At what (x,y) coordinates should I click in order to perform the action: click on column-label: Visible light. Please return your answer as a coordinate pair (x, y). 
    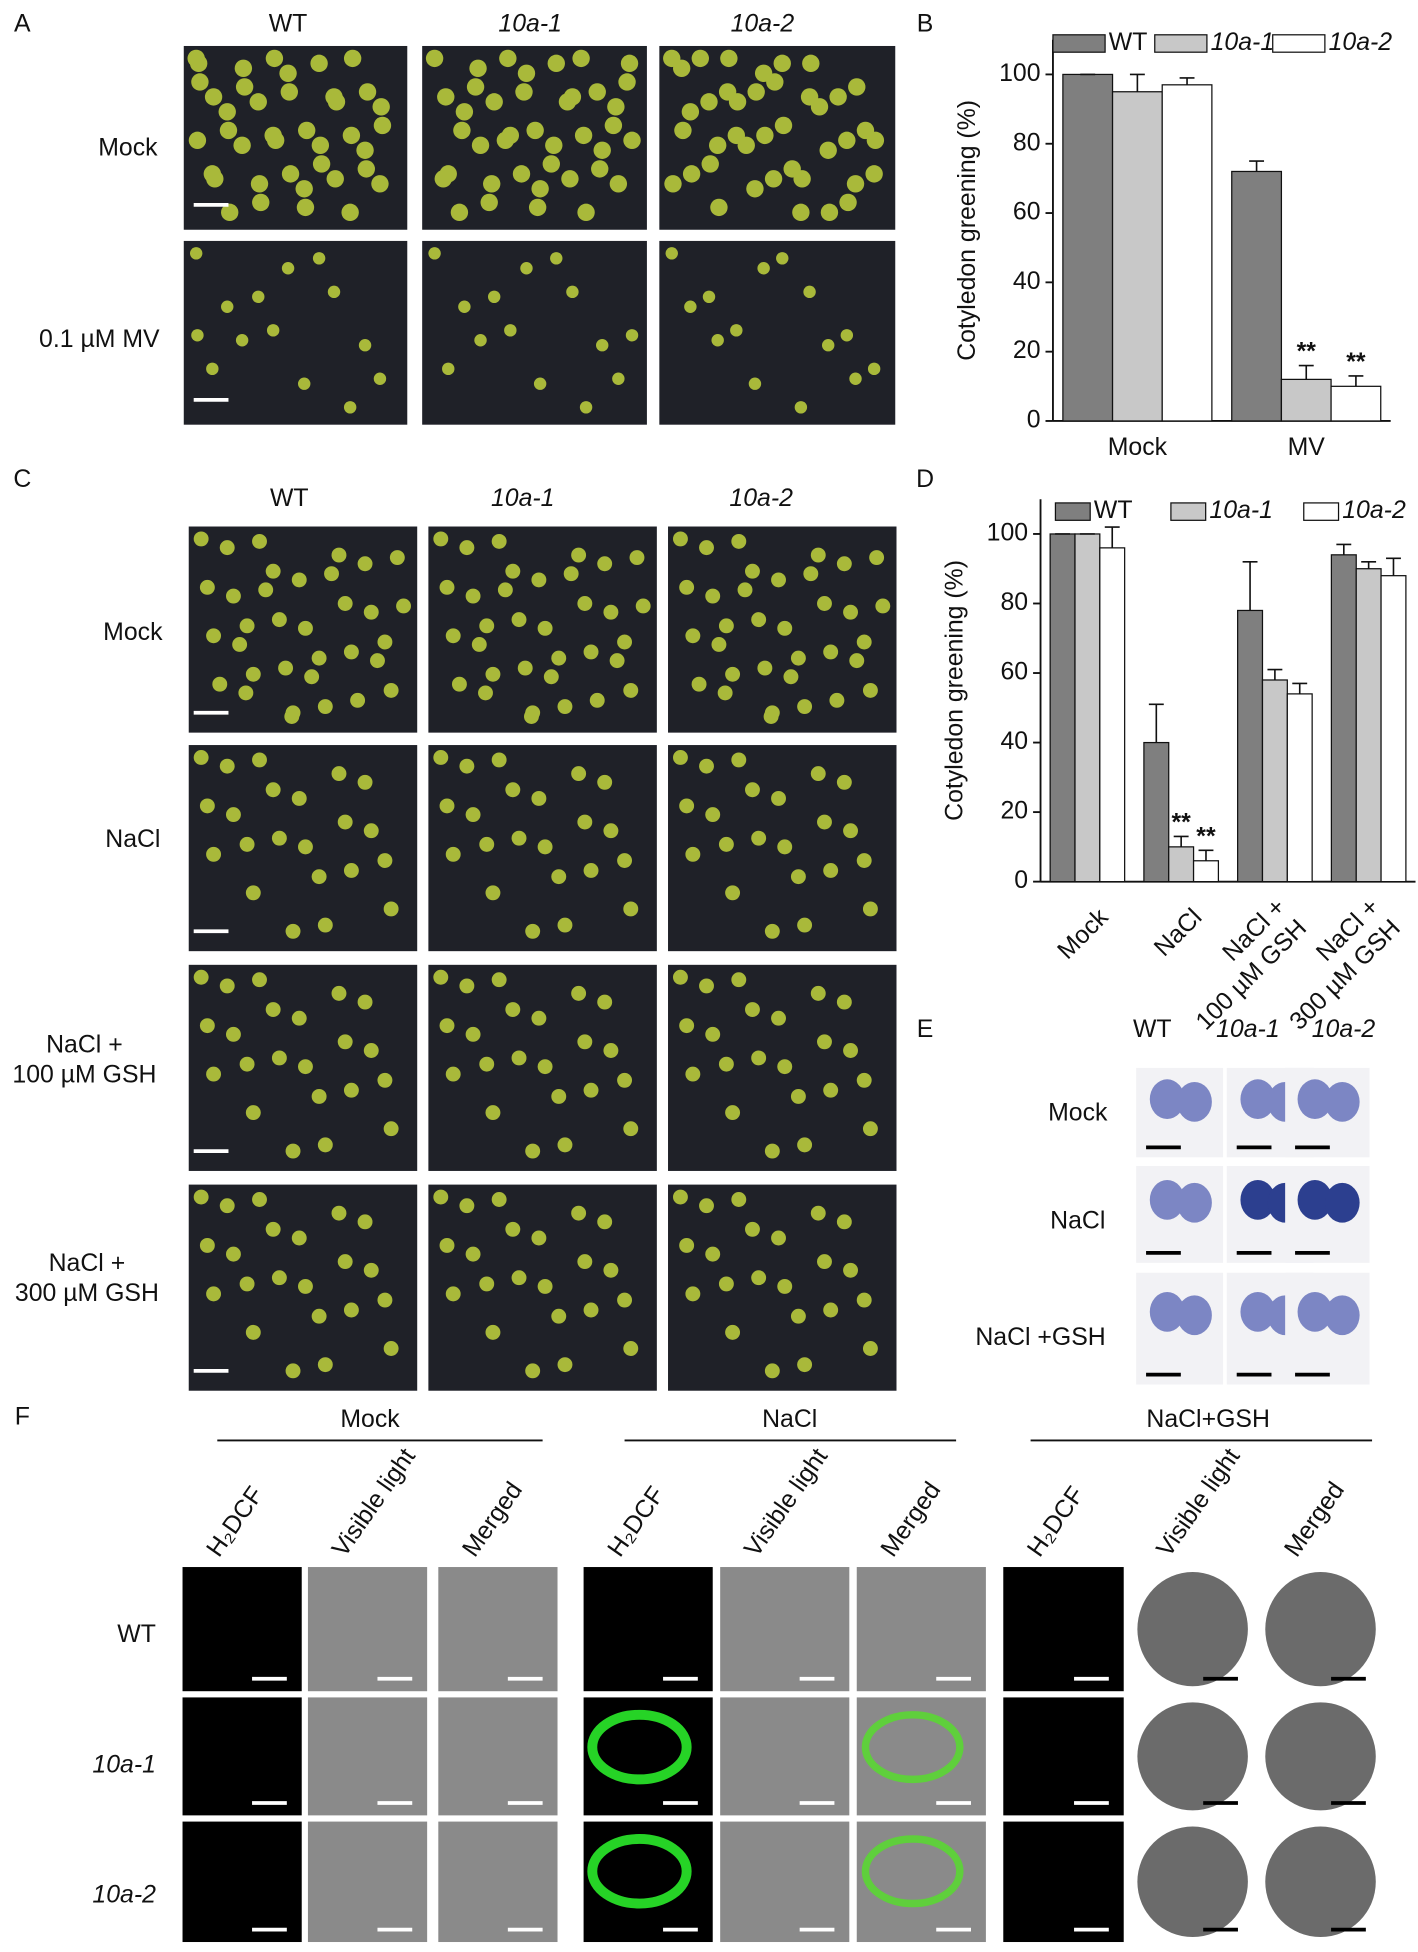
    Looking at the image, I should click on (1199, 1503).